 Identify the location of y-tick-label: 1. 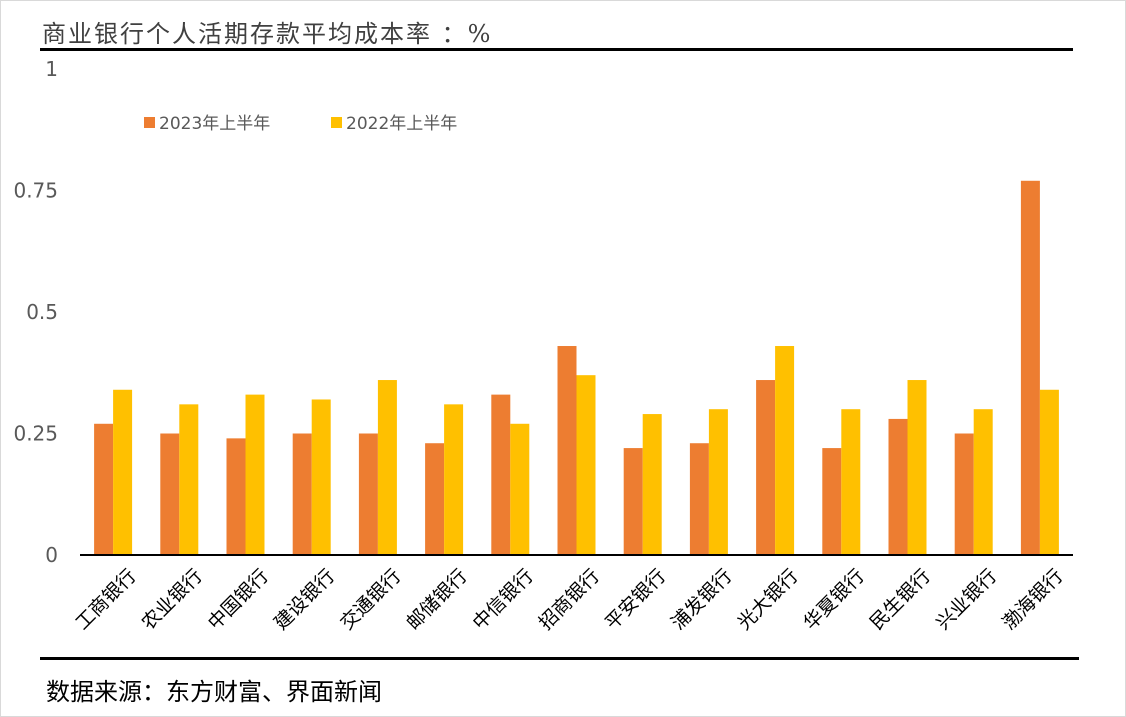
(51, 69).